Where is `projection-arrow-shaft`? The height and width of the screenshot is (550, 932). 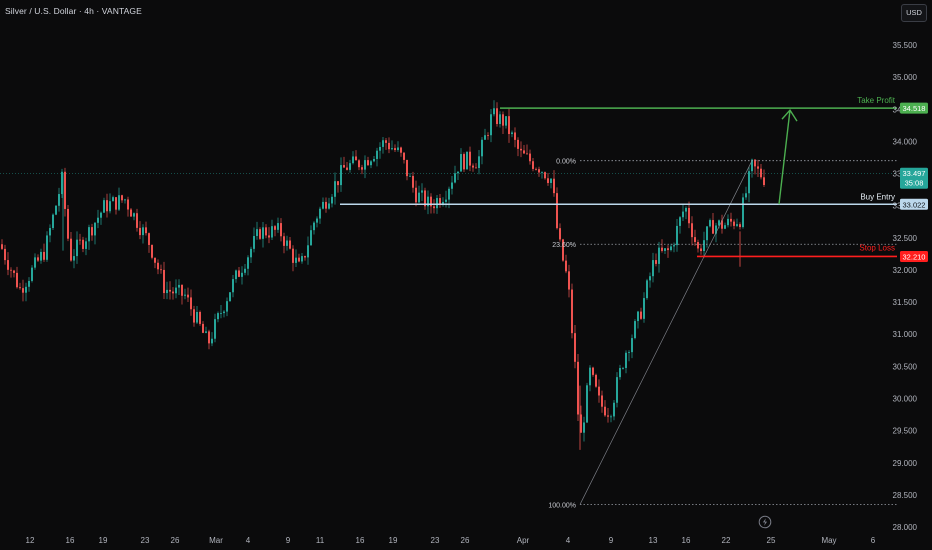
projection-arrow-shaft is located at coordinates (784, 157).